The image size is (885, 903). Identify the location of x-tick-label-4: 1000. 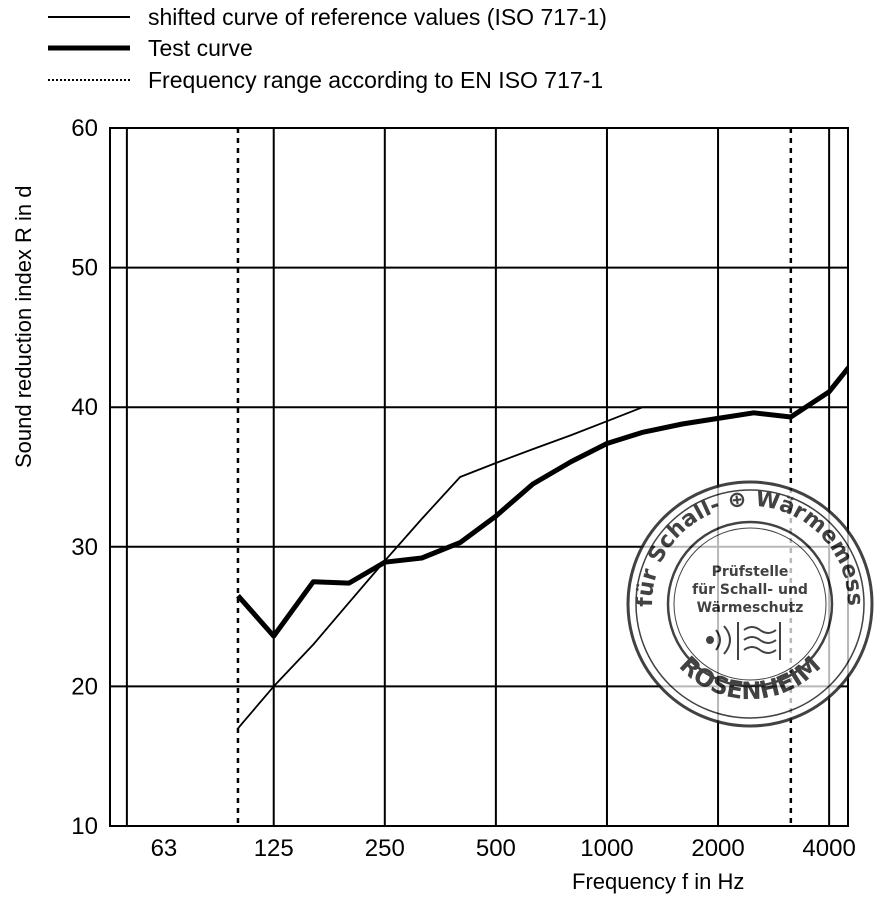
(606, 848).